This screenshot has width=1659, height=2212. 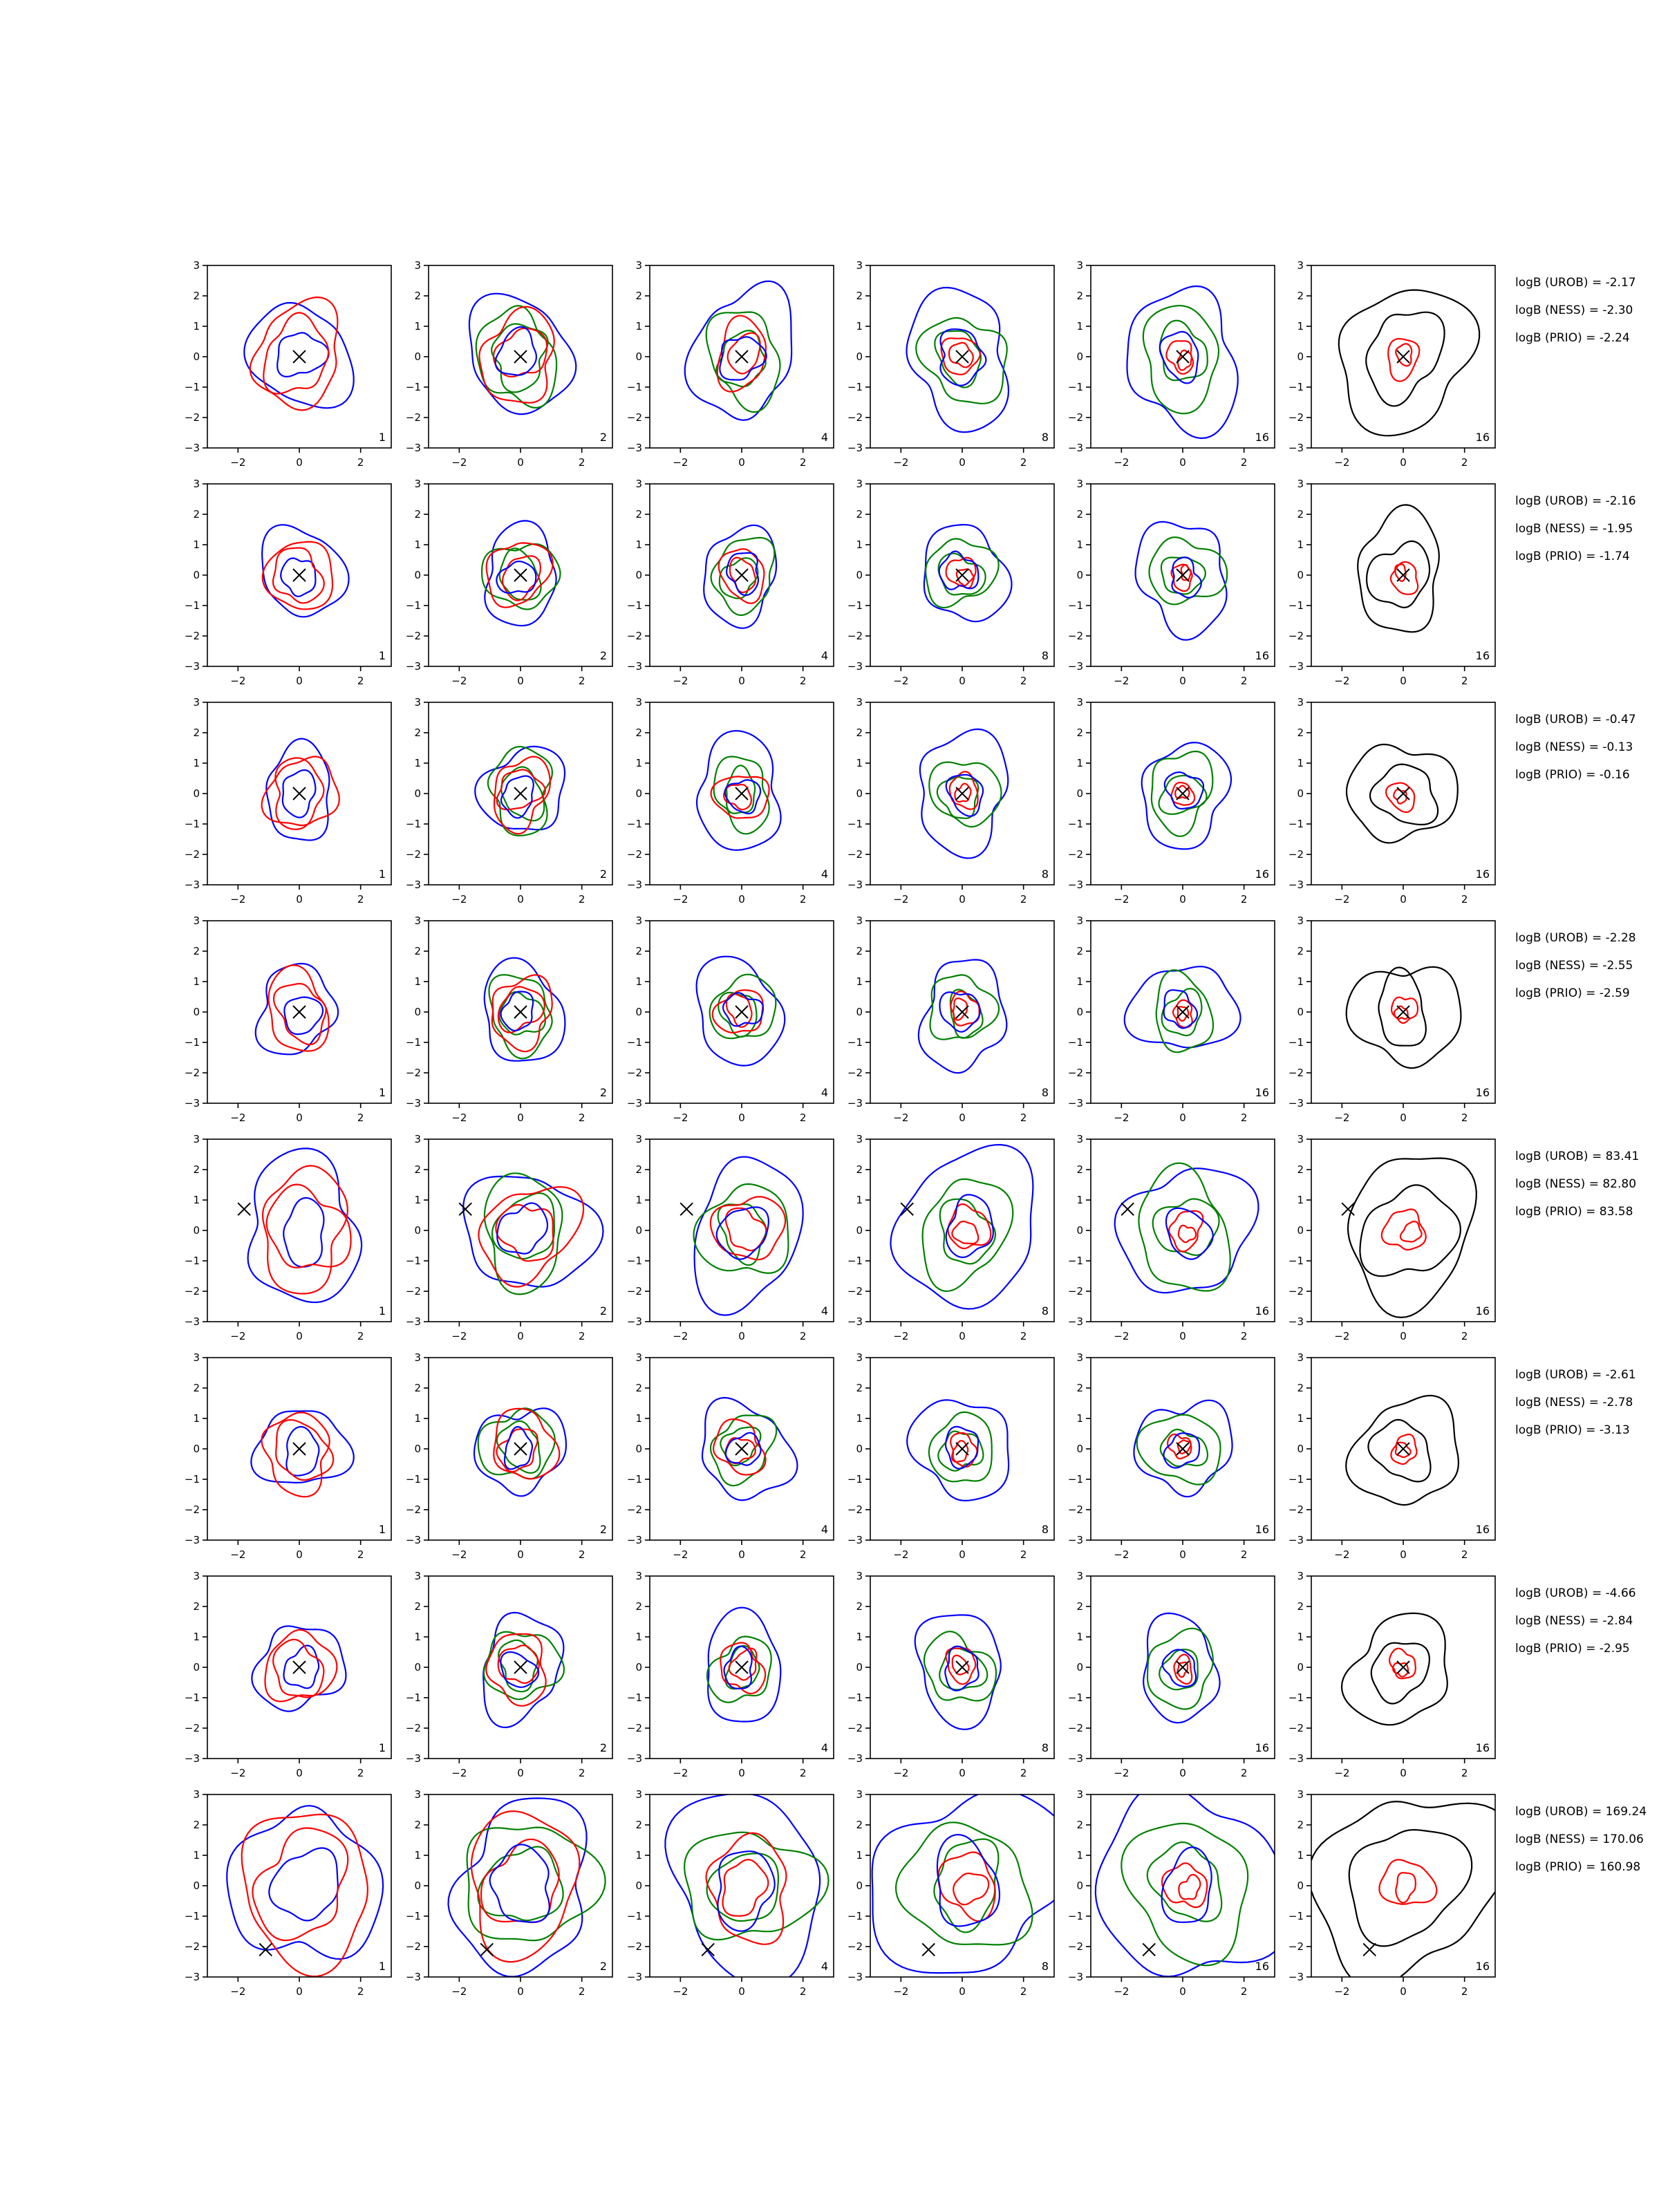 What do you see at coordinates (951, 1675) in the screenshot?
I see `panel-r7-c4: −3 −2 −1 0 1 2 3 −2 0 2 8` at bounding box center [951, 1675].